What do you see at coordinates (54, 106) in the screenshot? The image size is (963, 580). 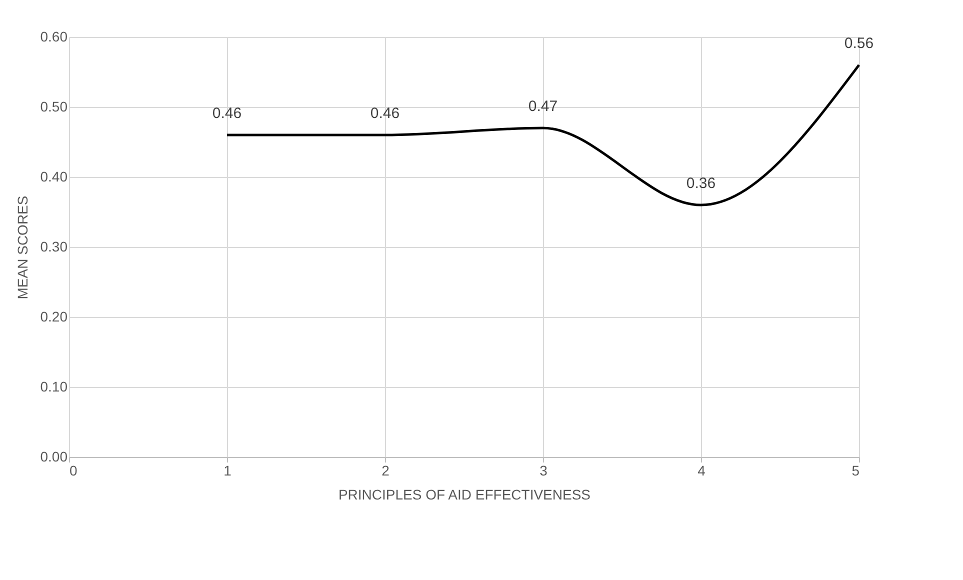 I see `y-tick-label: 0.50` at bounding box center [54, 106].